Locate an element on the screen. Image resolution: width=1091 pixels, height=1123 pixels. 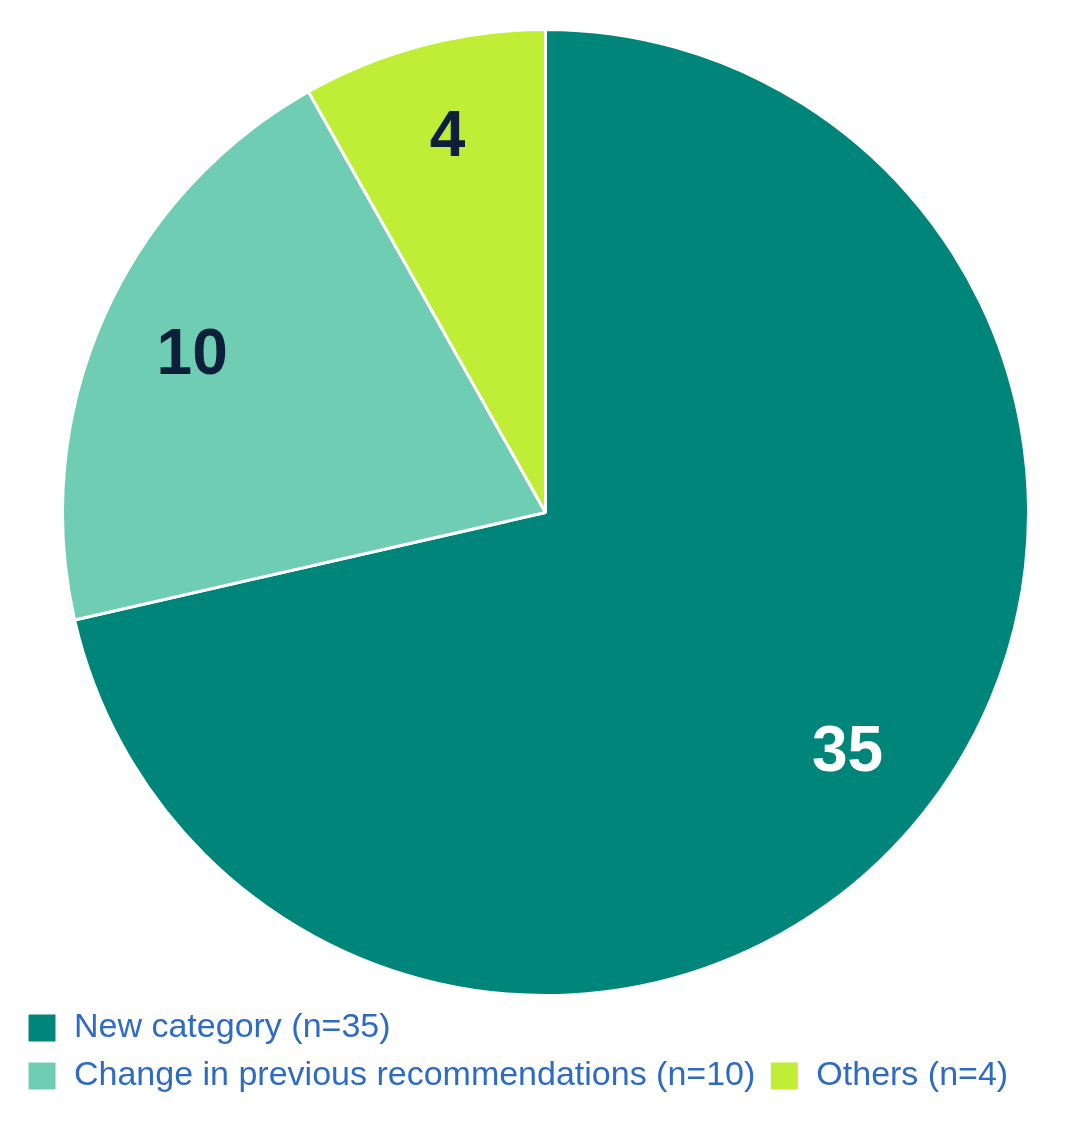
legend-label: New category (n=35) is located at coordinates (232, 1025).